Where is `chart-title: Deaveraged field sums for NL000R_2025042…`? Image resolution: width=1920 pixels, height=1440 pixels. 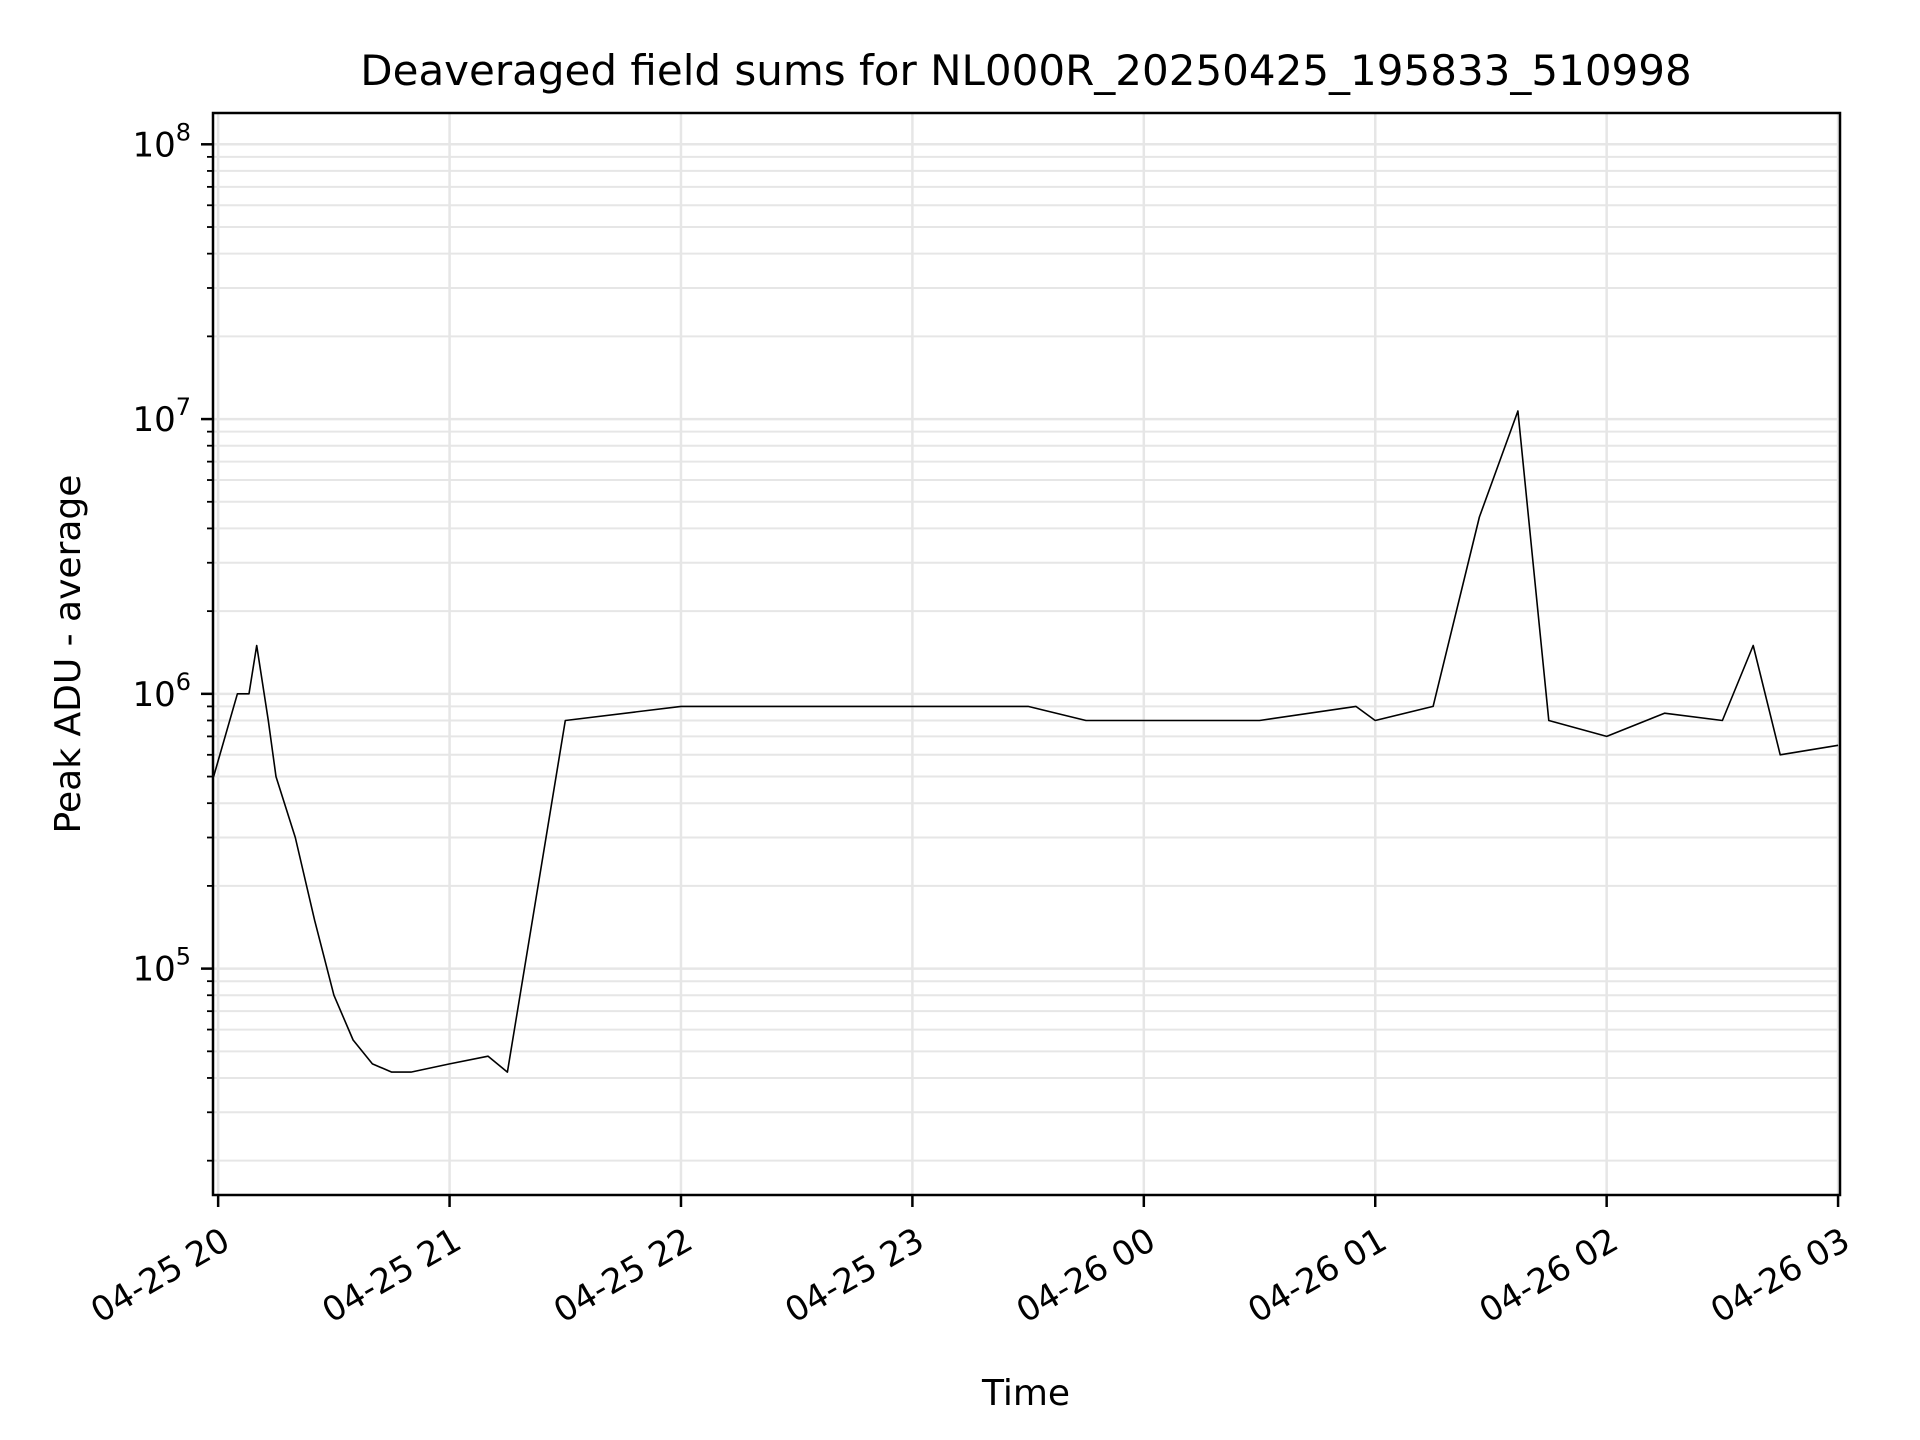 chart-title: Deaveraged field sums for NL000R_2025042… is located at coordinates (1025, 70).